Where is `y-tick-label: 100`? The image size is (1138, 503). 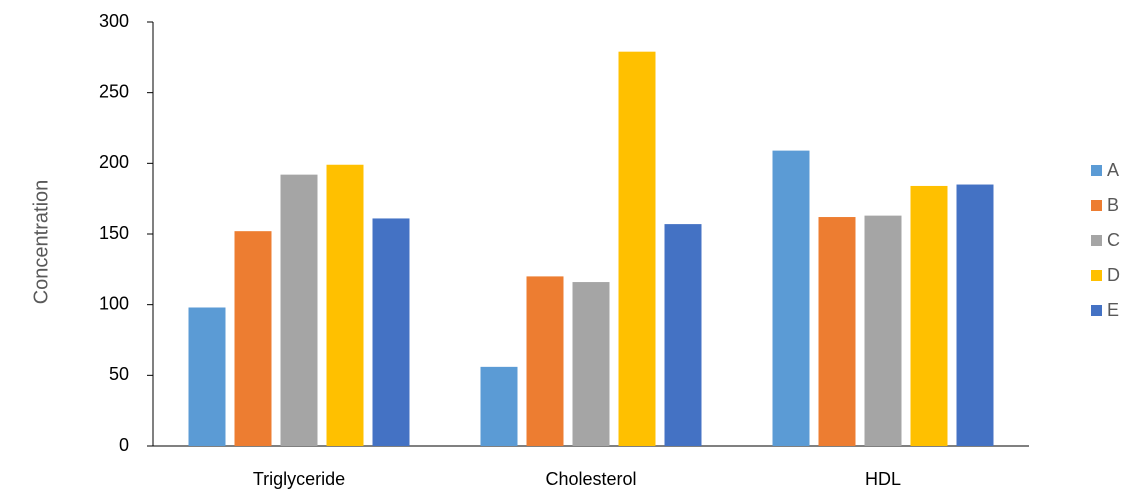 y-tick-label: 100 is located at coordinates (114, 303).